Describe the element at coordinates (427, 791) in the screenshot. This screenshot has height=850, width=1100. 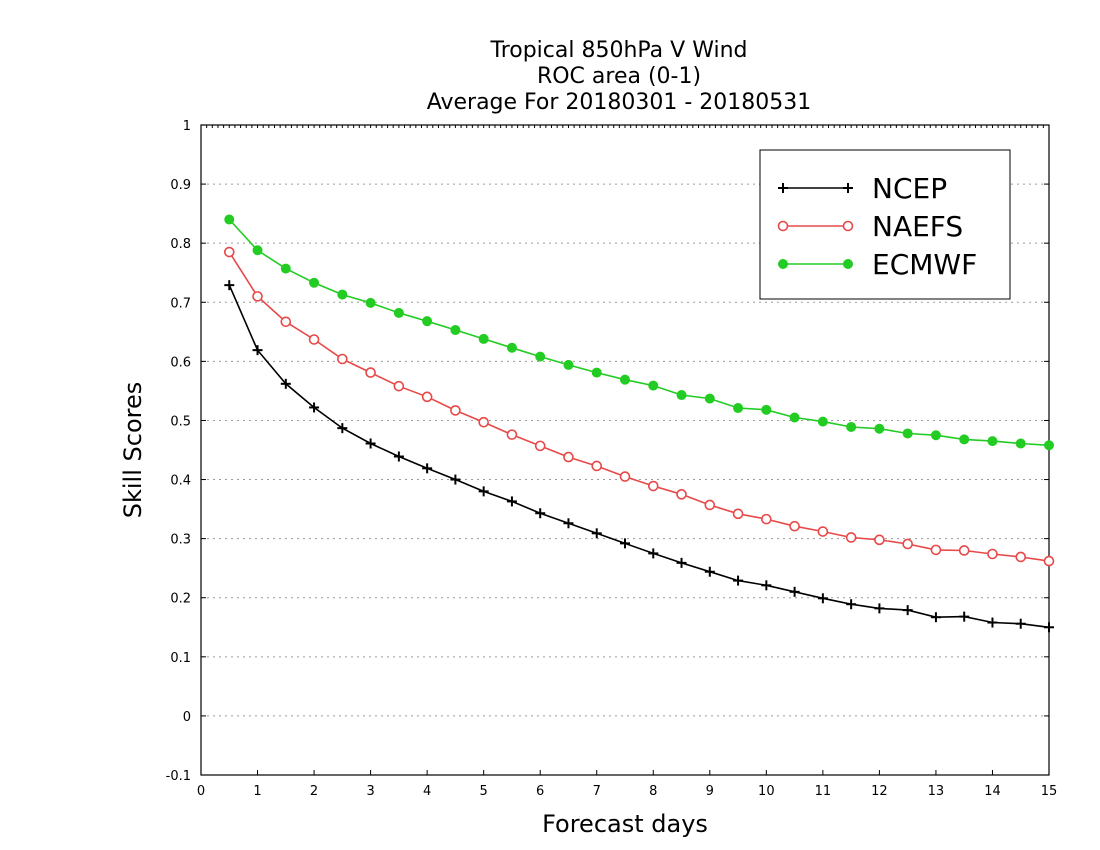
I see `x-tick-label: 4` at that location.